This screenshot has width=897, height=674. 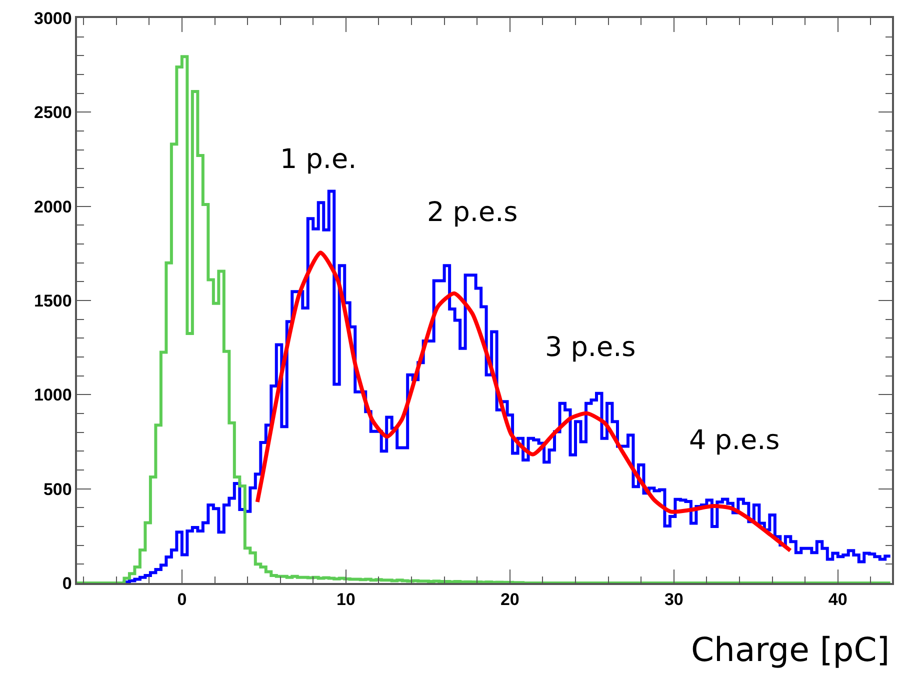 I want to click on annotation: 1 p.e., so click(x=318, y=159).